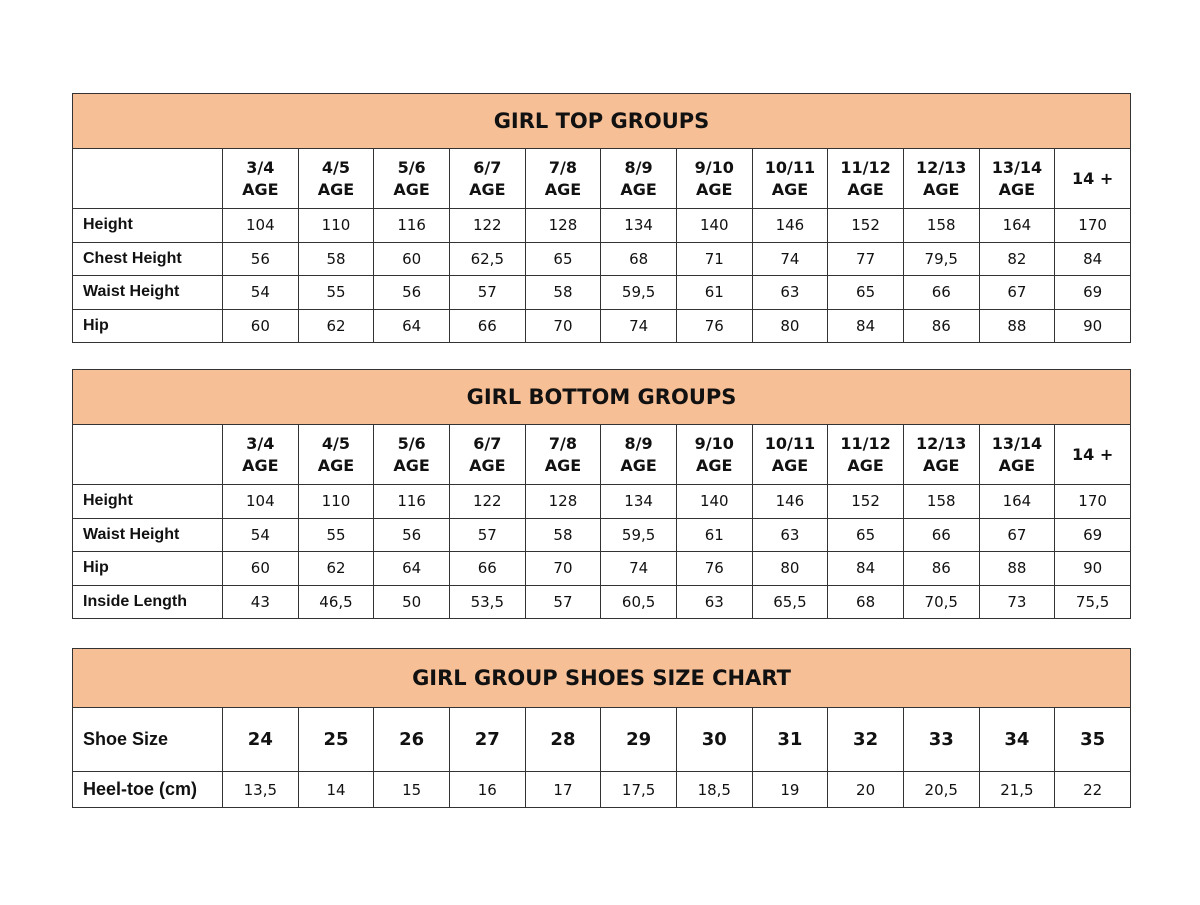 The image size is (1200, 905). Describe the element at coordinates (336, 568) in the screenshot. I see `table-cell: 62` at that location.